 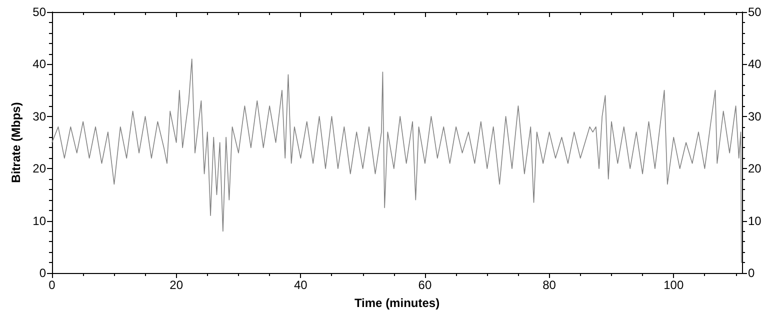 I want to click on y2-tick-label: 10, so click(x=755, y=221).